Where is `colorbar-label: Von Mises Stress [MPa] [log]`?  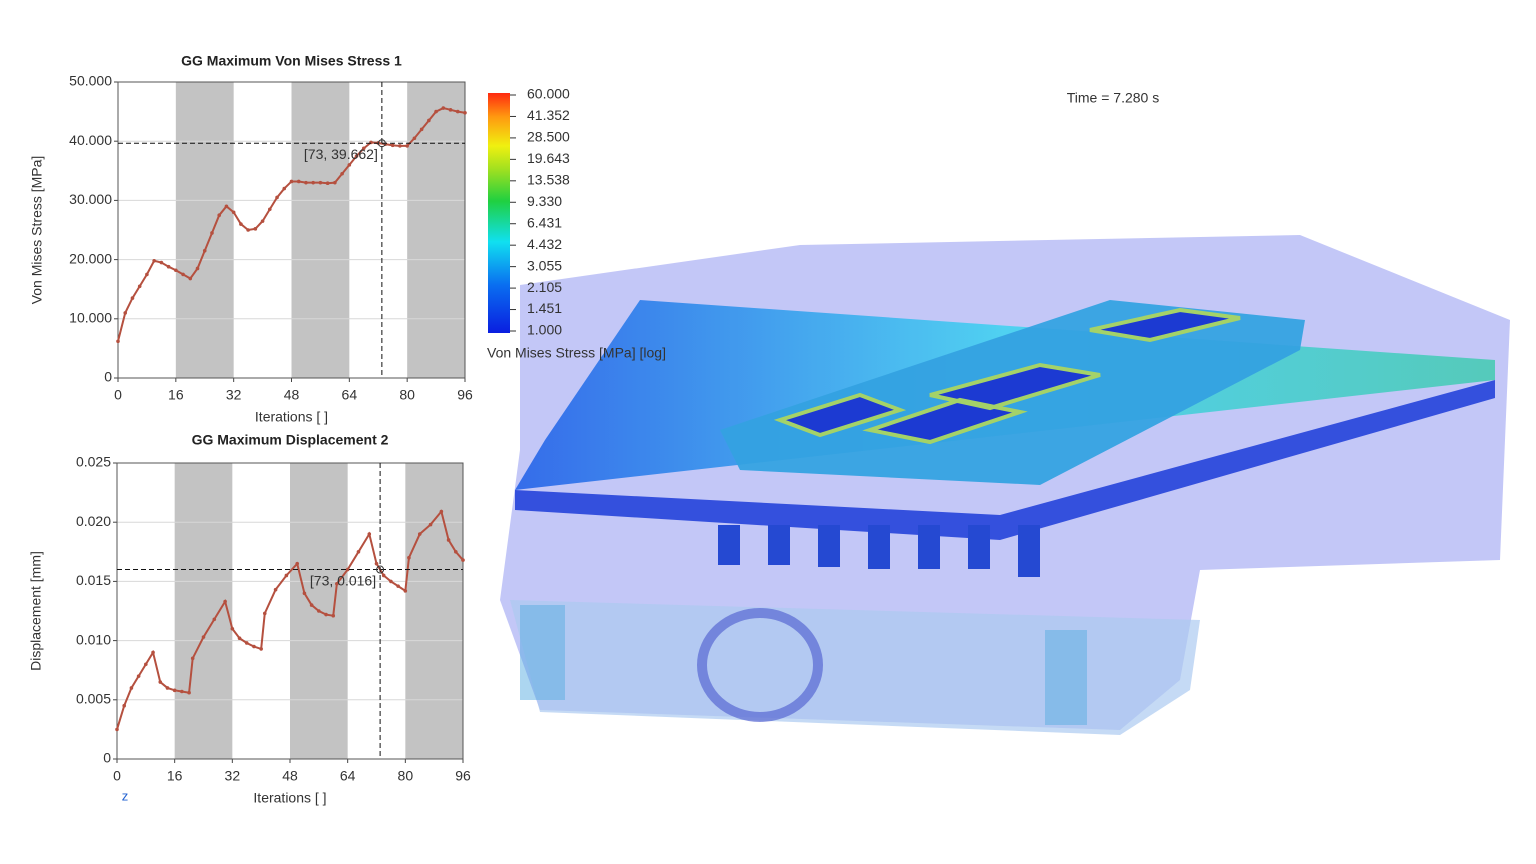
colorbar-label: Von Mises Stress [MPa] [log] is located at coordinates (576, 353).